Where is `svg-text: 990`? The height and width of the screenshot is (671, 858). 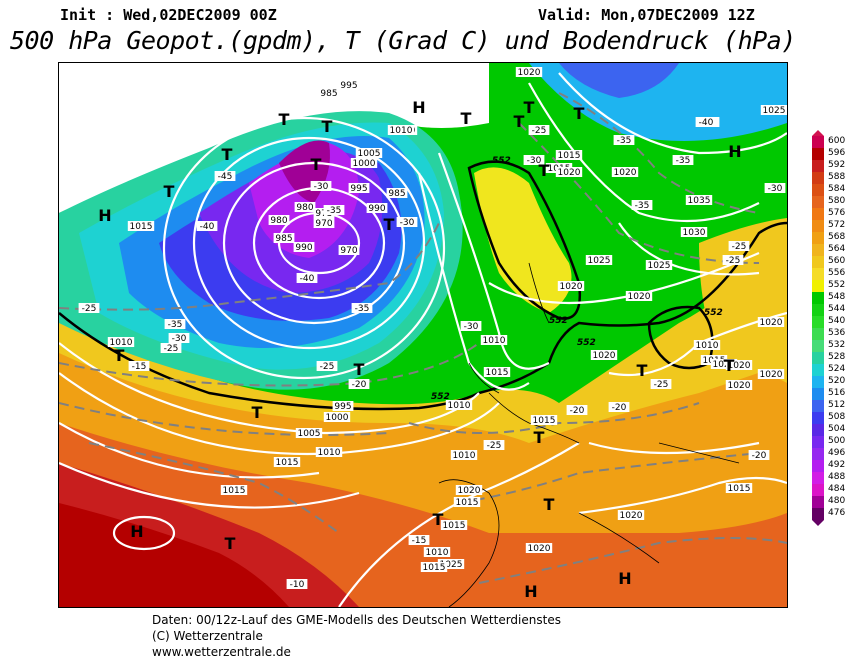 svg-text: 990 is located at coordinates (303, 248).